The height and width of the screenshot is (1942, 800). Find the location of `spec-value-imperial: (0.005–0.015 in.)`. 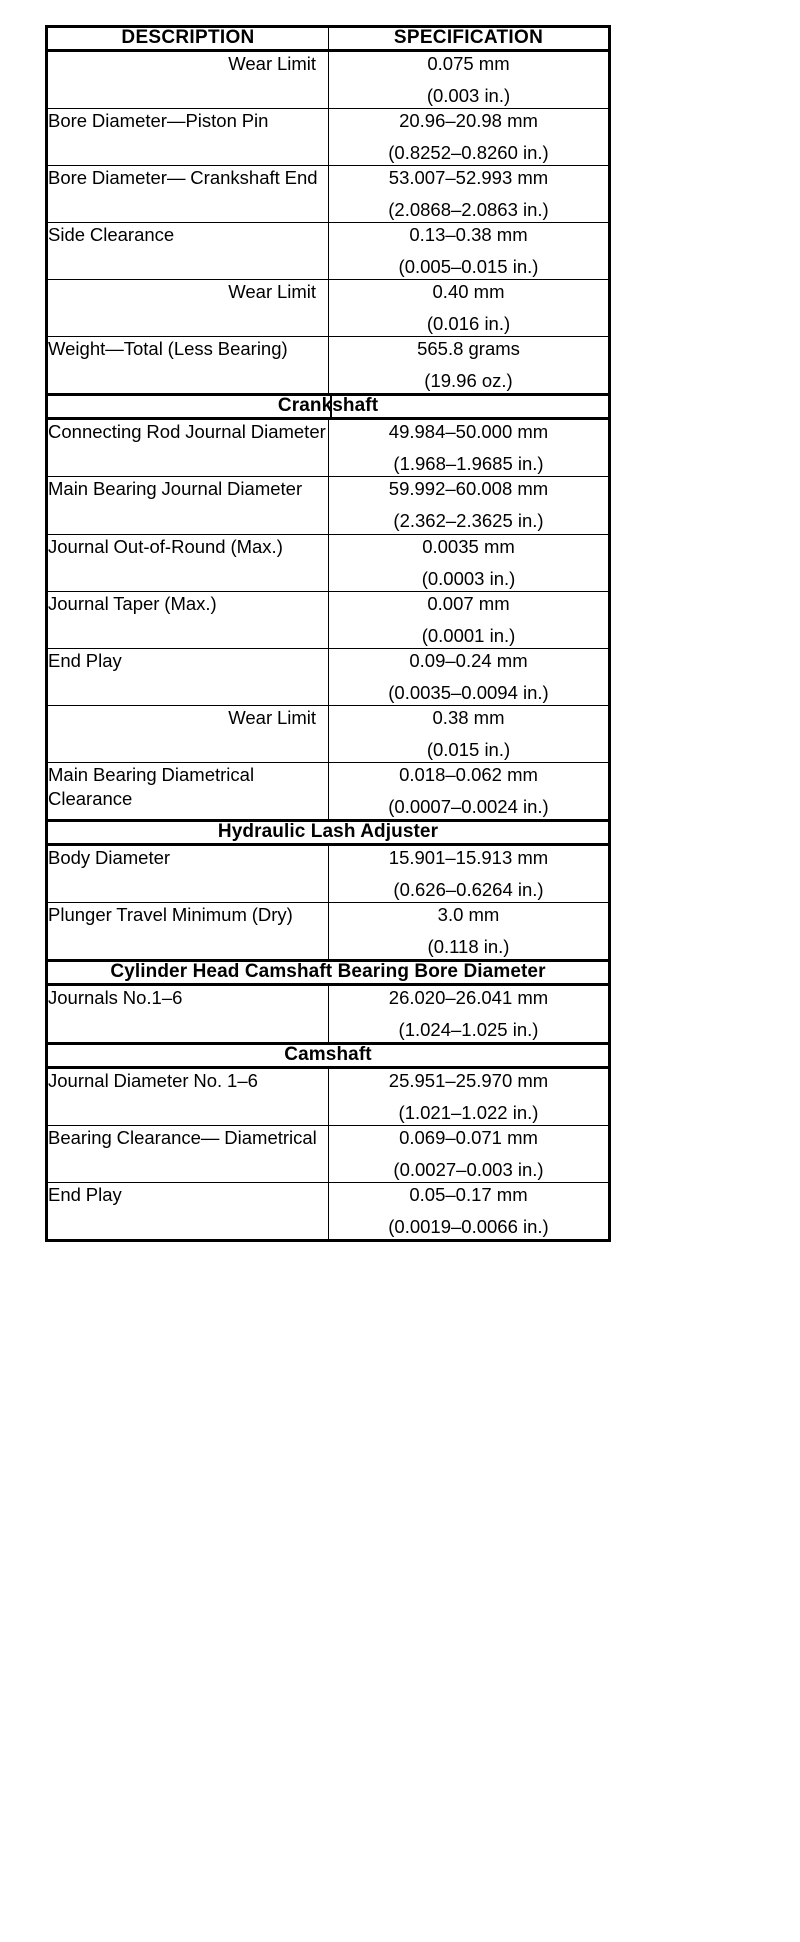

spec-value-imperial: (0.005–0.015 in.) is located at coordinates (468, 267).